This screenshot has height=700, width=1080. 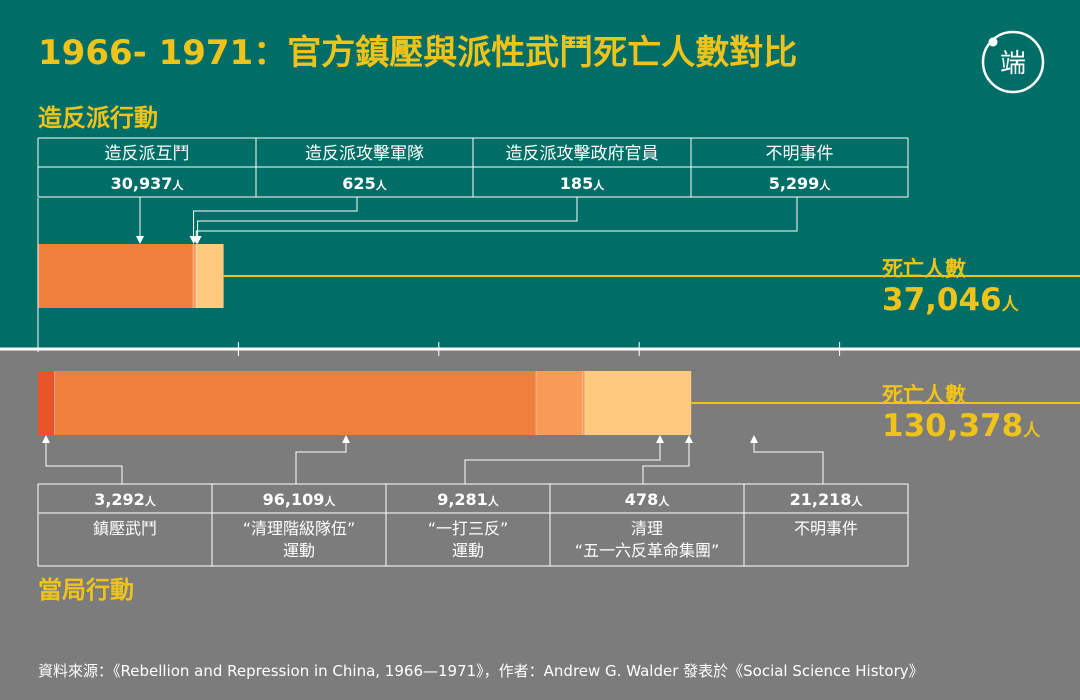 I want to click on rebel-total-label: 死亡人數, so click(x=924, y=269).